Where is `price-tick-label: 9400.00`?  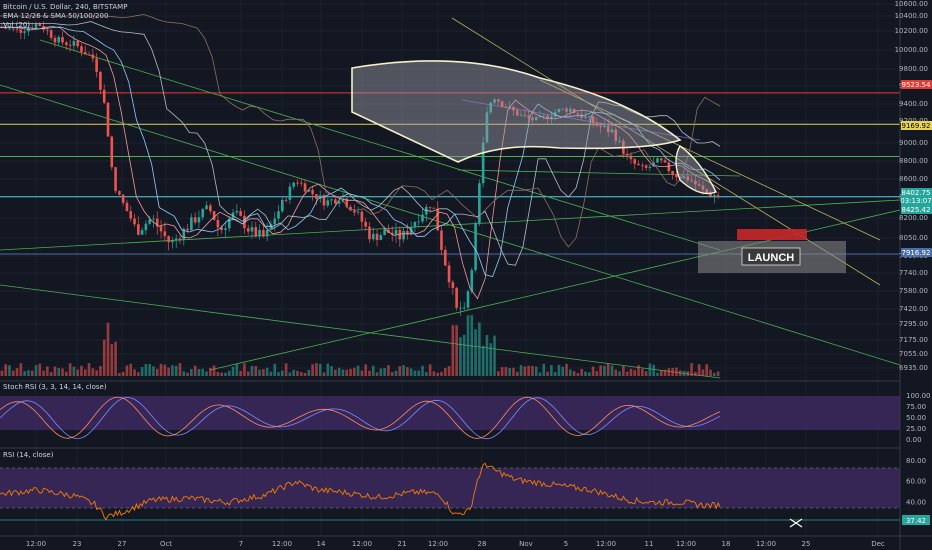
price-tick-label: 9400.00 is located at coordinates (913, 104).